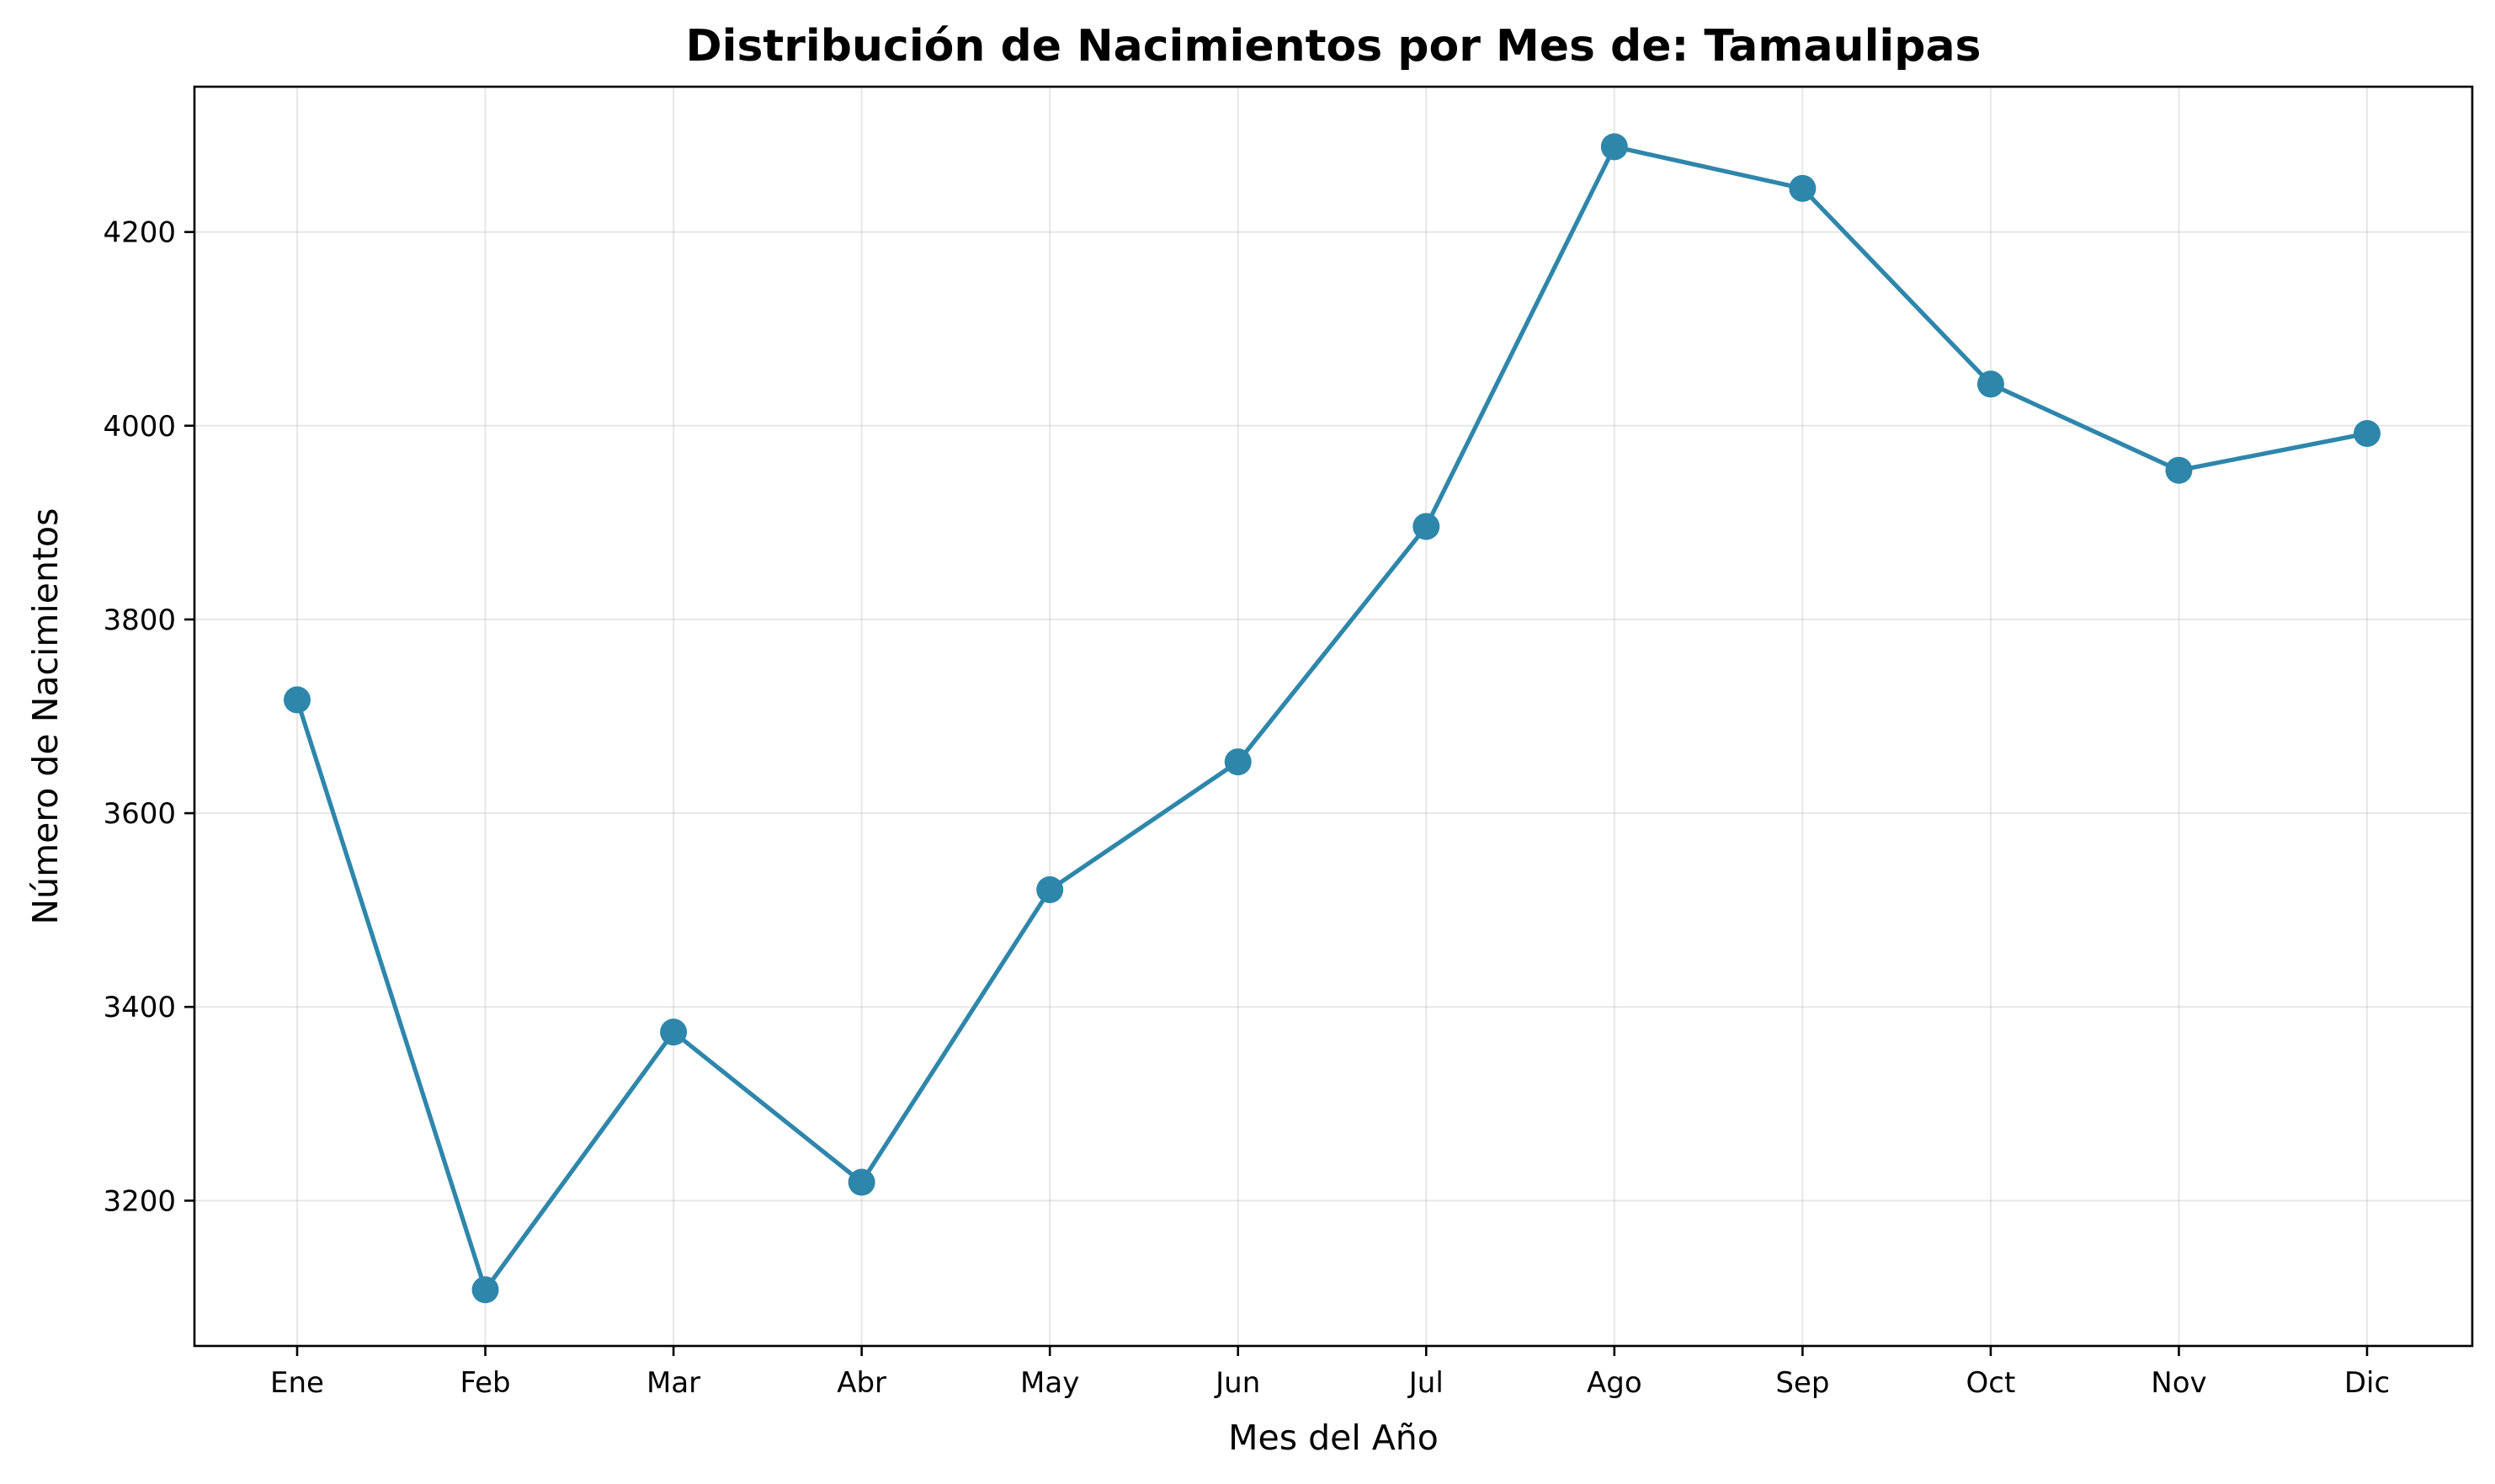  I want to click on x-tick-label: Feb, so click(485, 1383).